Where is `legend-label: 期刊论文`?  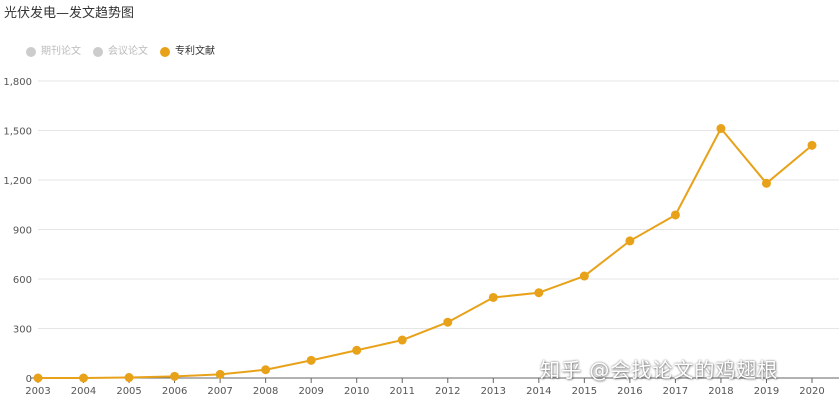
legend-label: 期刊论文 is located at coordinates (61, 51).